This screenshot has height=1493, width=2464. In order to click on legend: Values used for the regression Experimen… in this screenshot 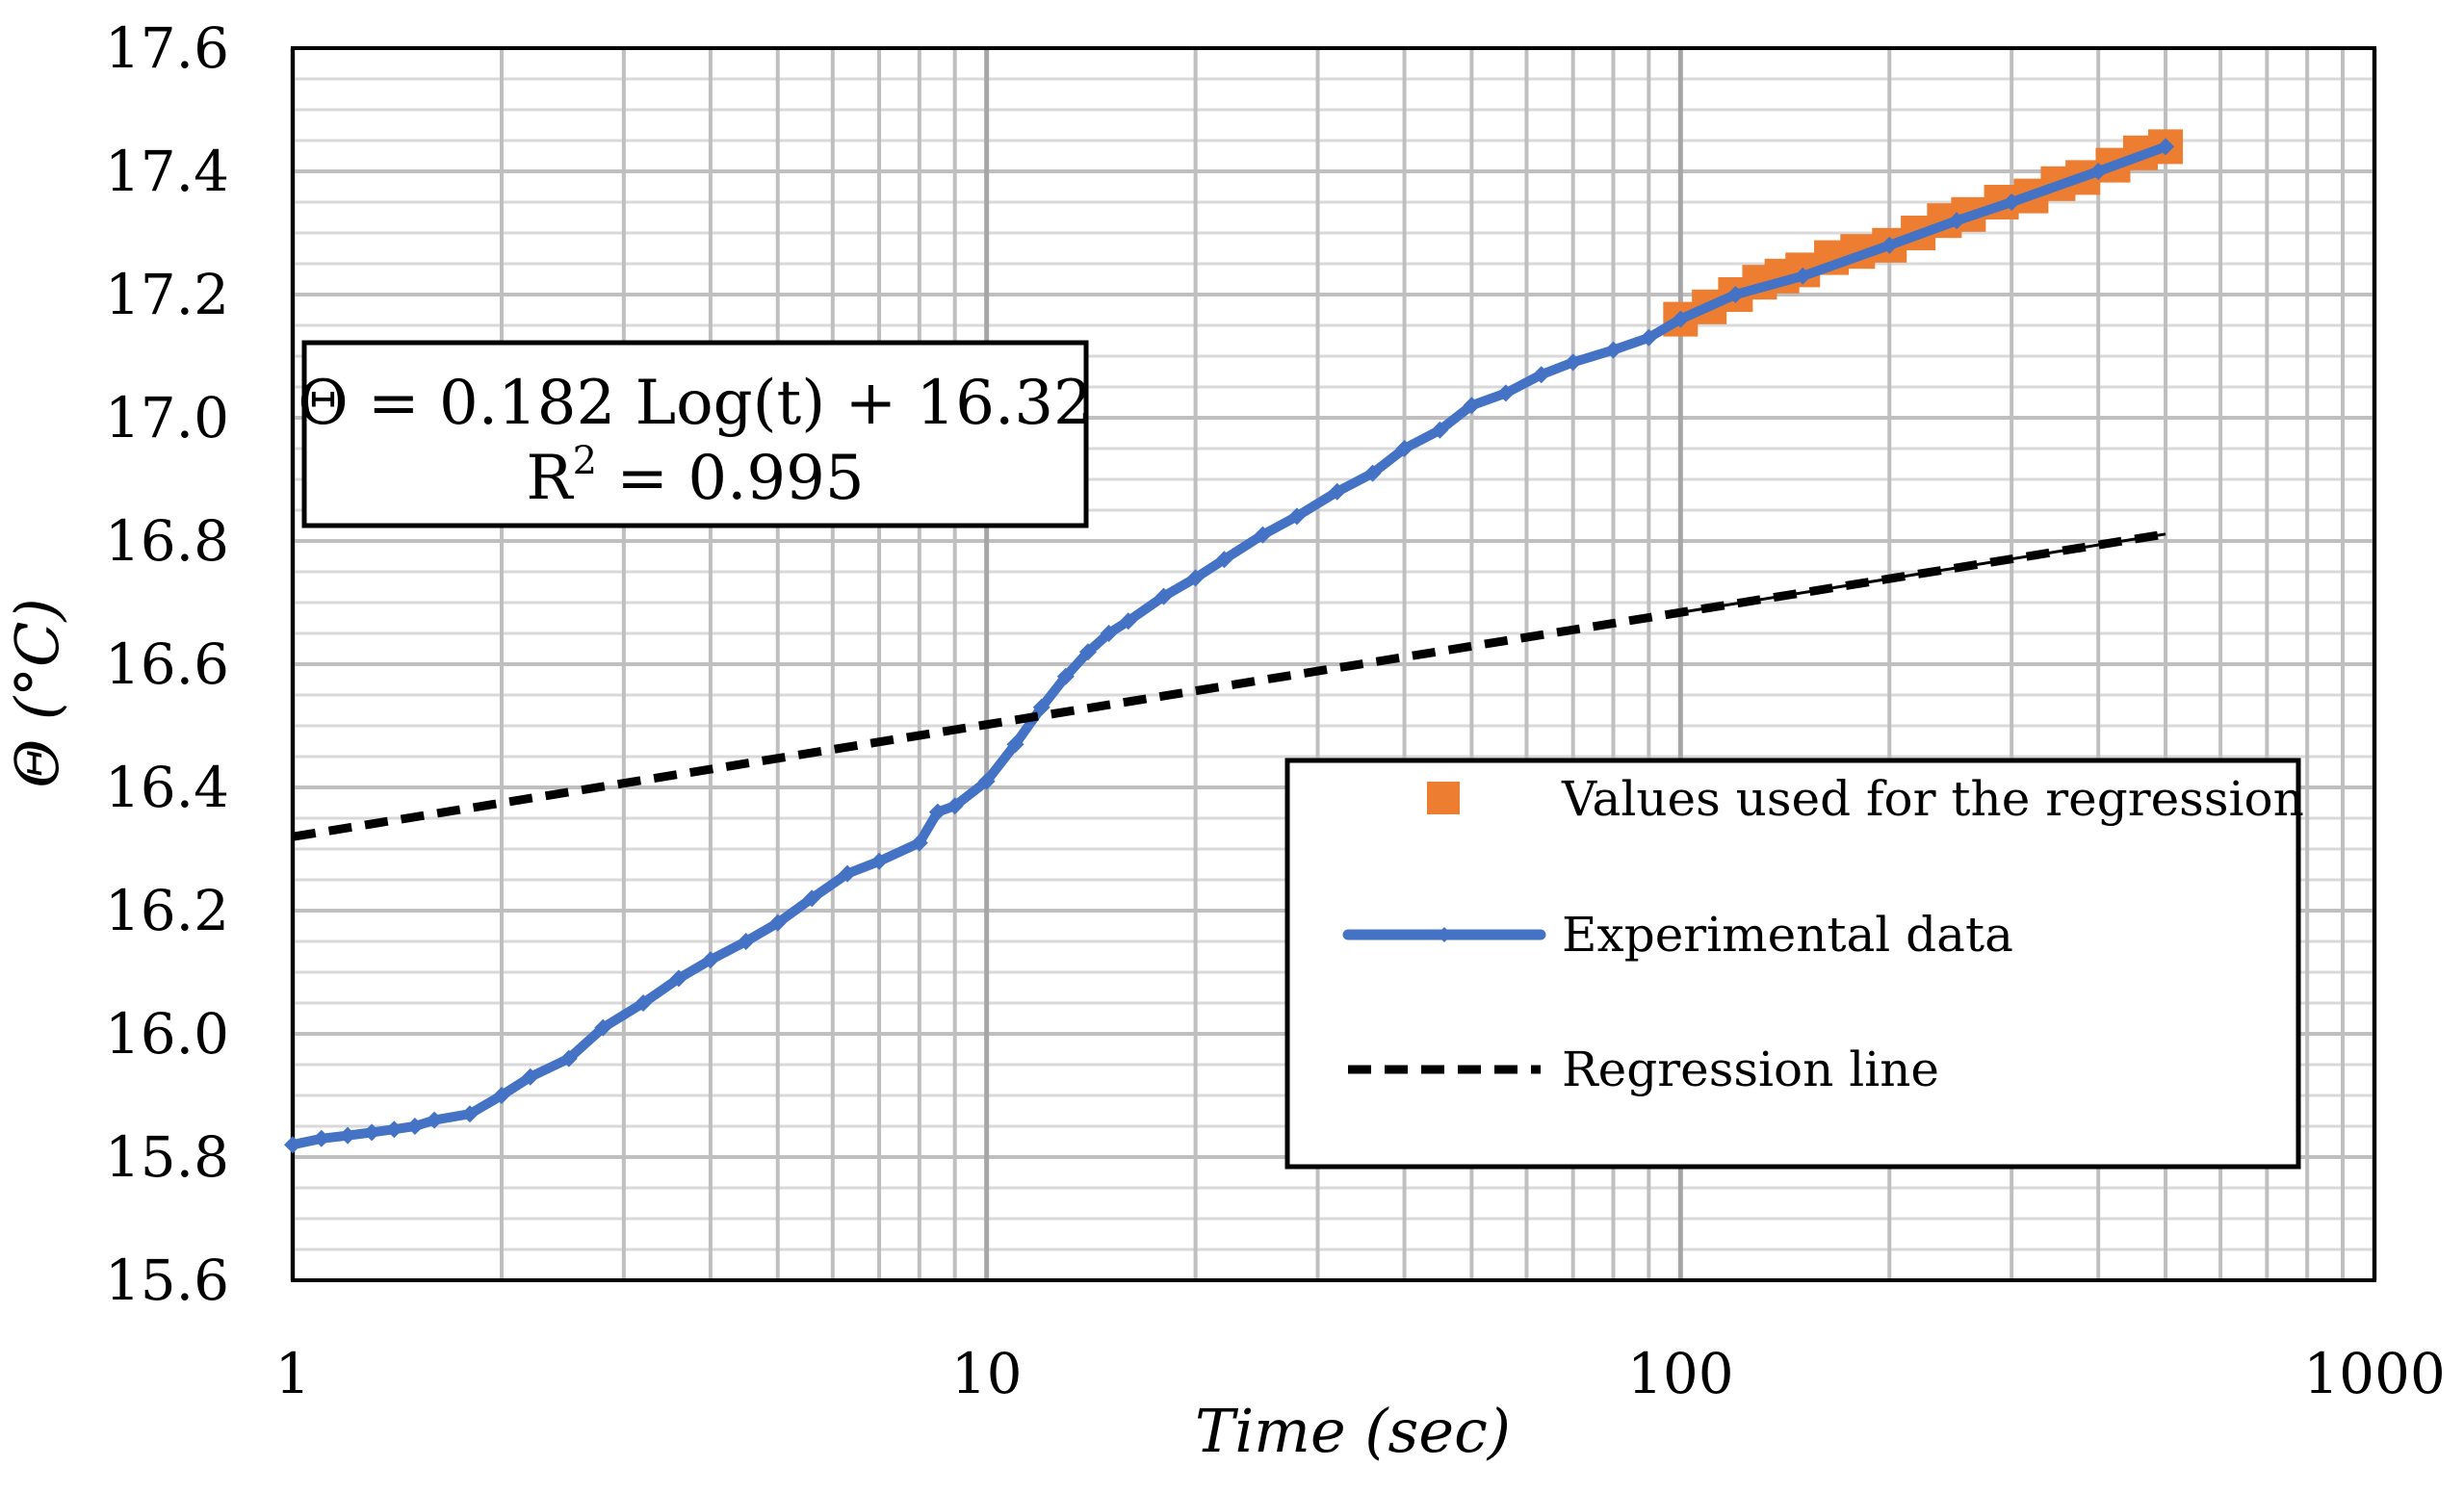, I will do `click(1794, 964)`.